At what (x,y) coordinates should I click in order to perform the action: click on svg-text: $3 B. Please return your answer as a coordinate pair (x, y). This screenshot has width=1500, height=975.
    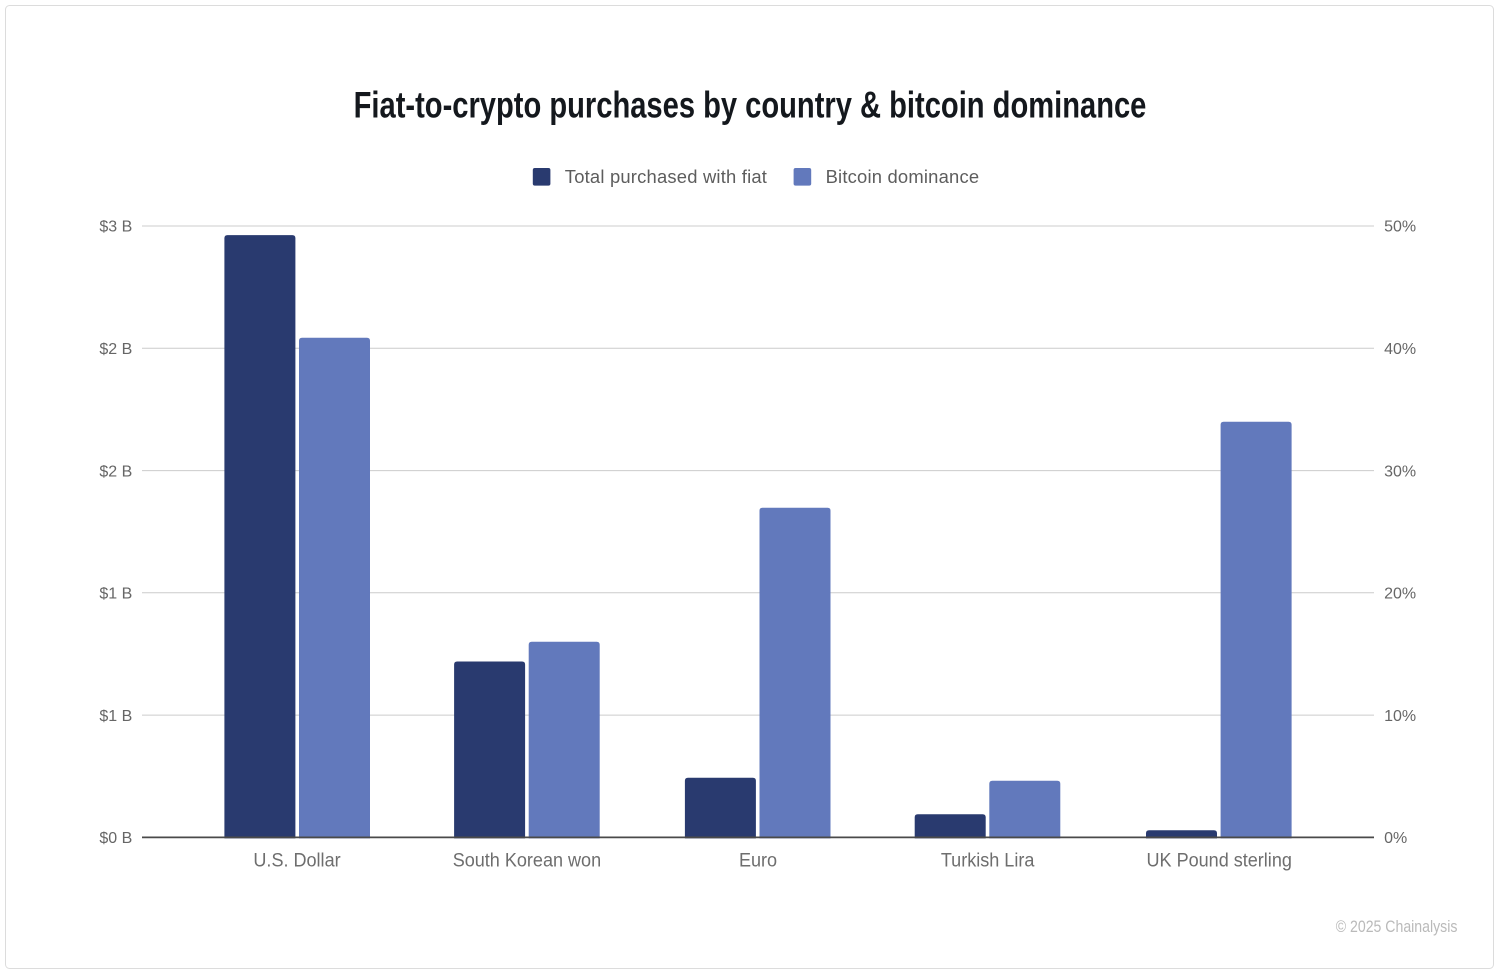
    Looking at the image, I should click on (115, 227).